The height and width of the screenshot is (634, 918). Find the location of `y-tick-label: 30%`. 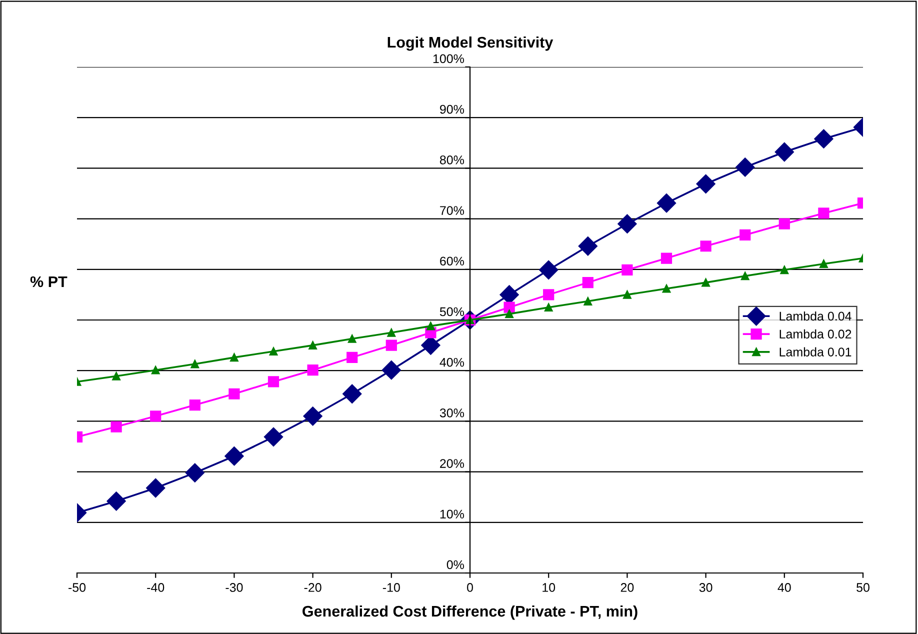

y-tick-label: 30% is located at coordinates (452, 413).